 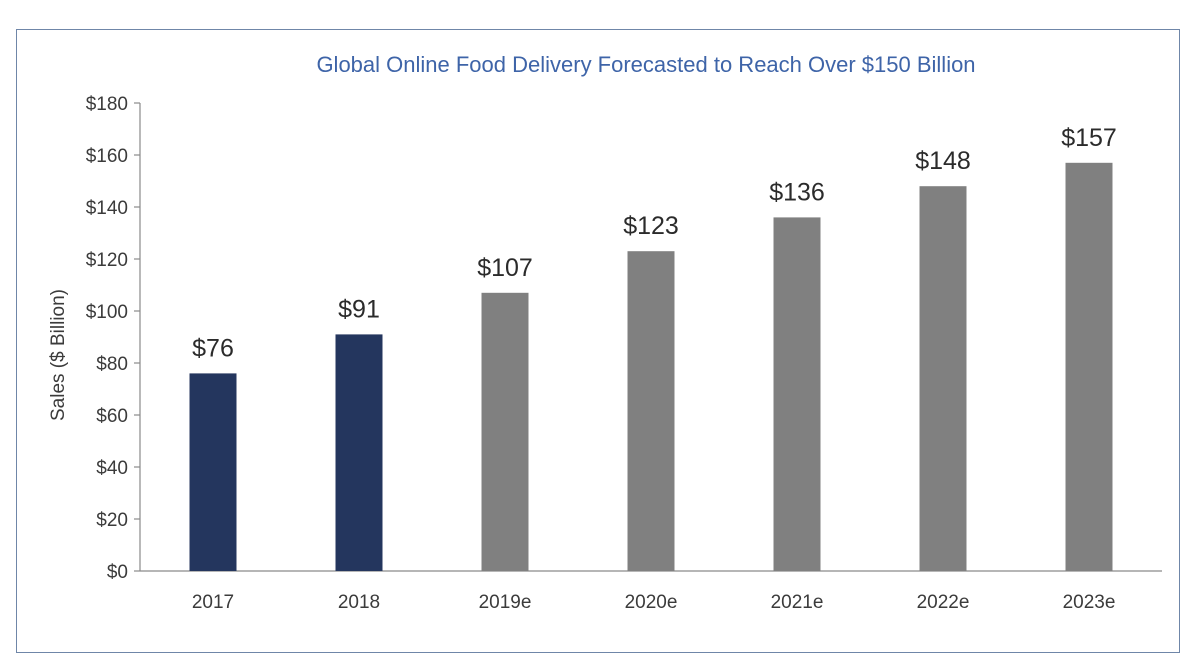 I want to click on x-tick-label: 2020e, so click(x=651, y=602).